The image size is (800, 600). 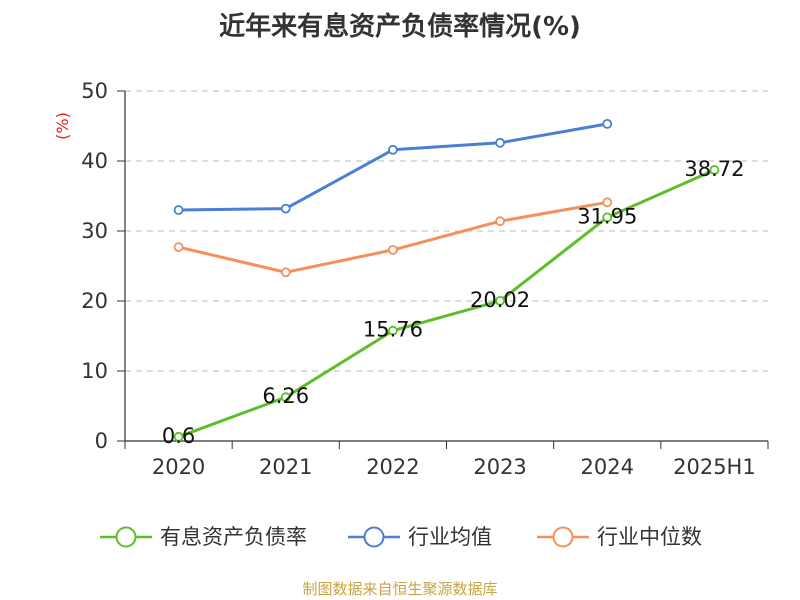 I want to click on y-tick-label: 20, so click(x=94, y=301).